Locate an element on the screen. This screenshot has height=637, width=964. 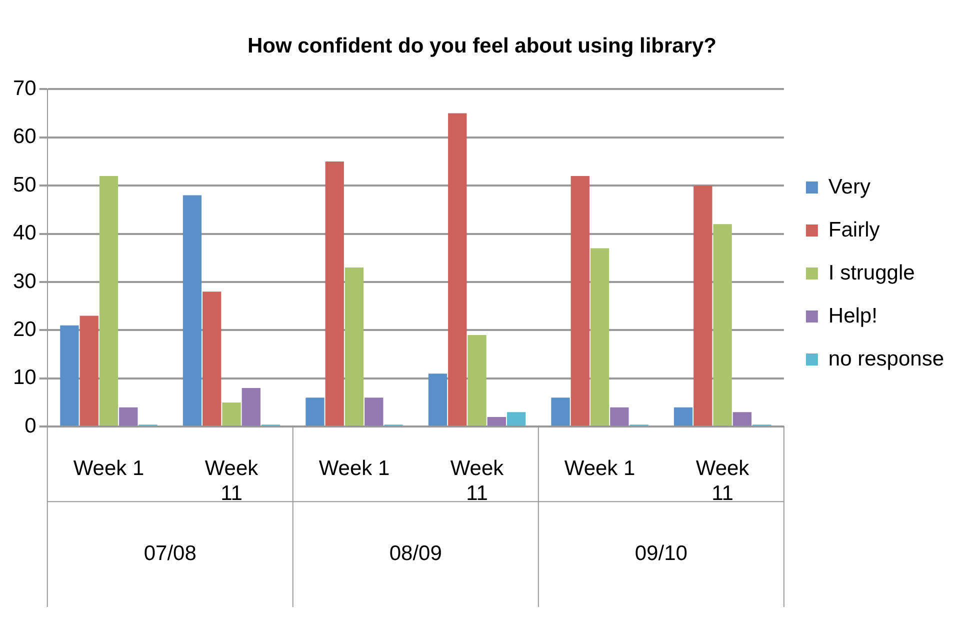
y-tick-label: 10 is located at coordinates (24, 378).